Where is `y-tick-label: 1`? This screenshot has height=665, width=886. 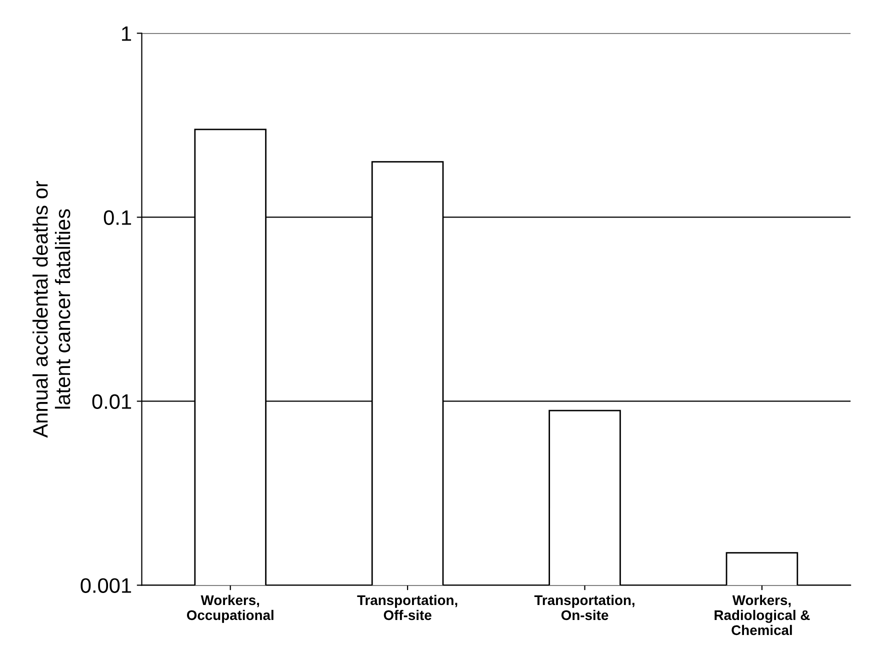
y-tick-label: 1 is located at coordinates (127, 33).